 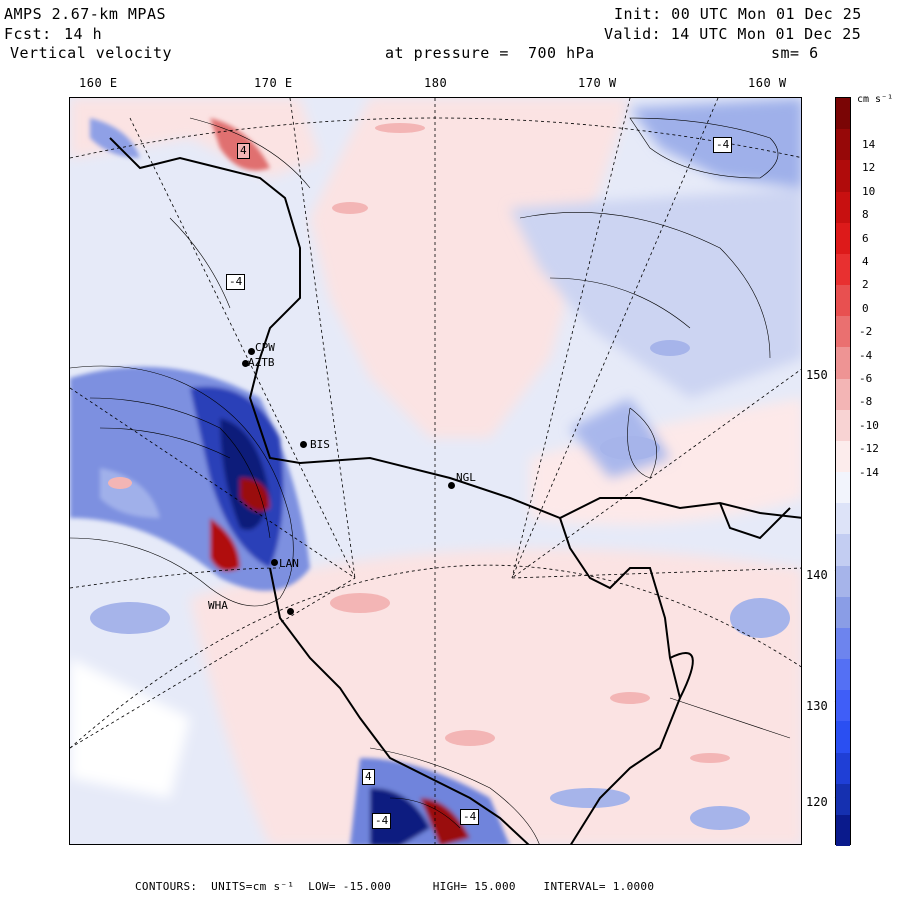 What do you see at coordinates (166, 886) in the screenshot?
I see `footer-contours: CONTOURS:` at bounding box center [166, 886].